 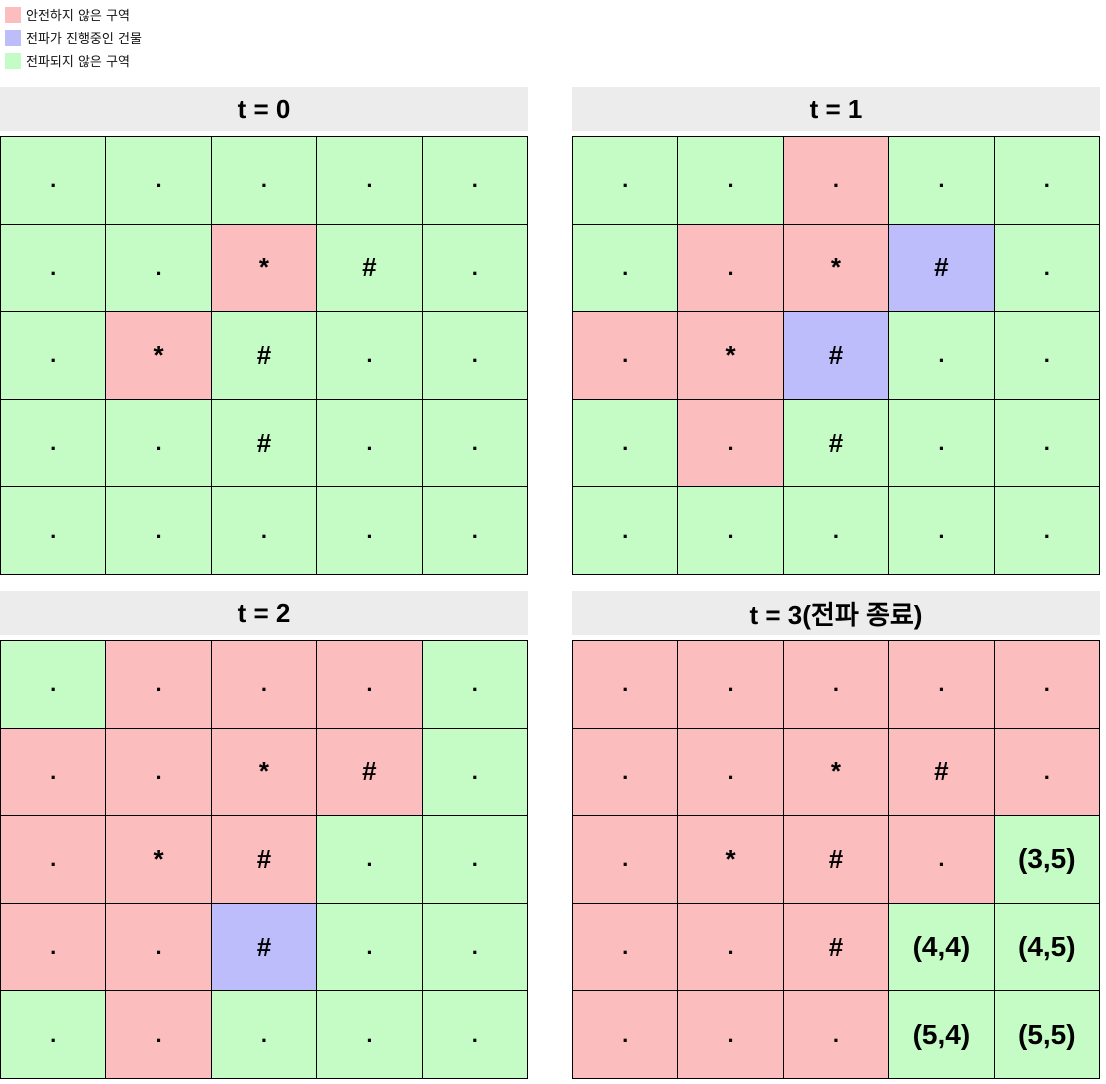 I want to click on grid-cell-r3-c5: (3,5), so click(x=1047, y=860).